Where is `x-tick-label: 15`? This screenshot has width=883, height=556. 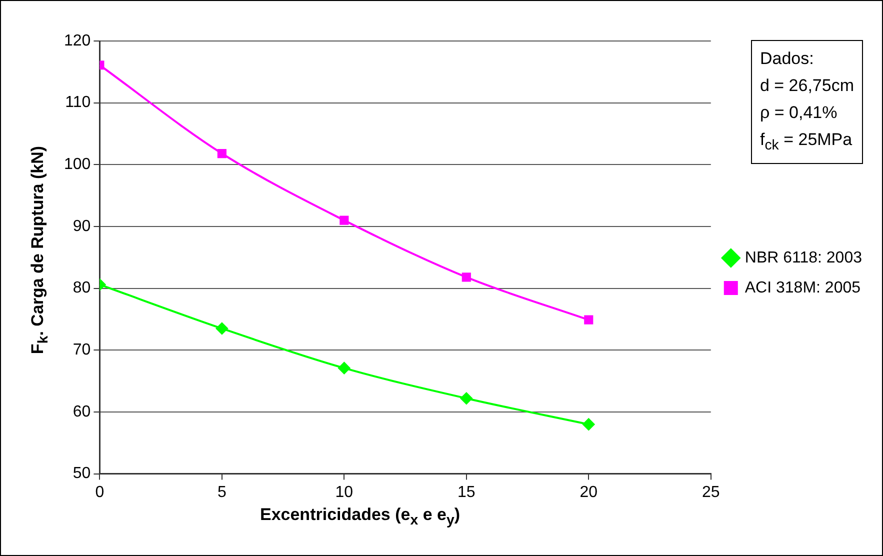 x-tick-label: 15 is located at coordinates (467, 492).